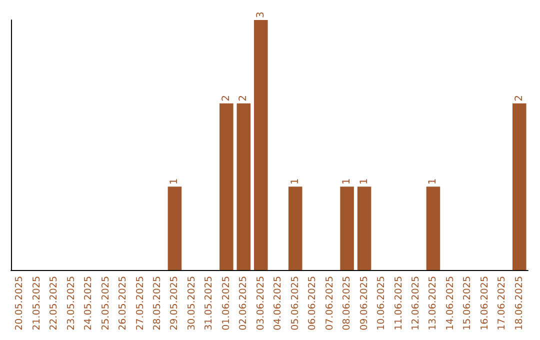 This screenshot has height=340, width=540. I want to click on x-tick-label: 07.06.2025, so click(330, 303).